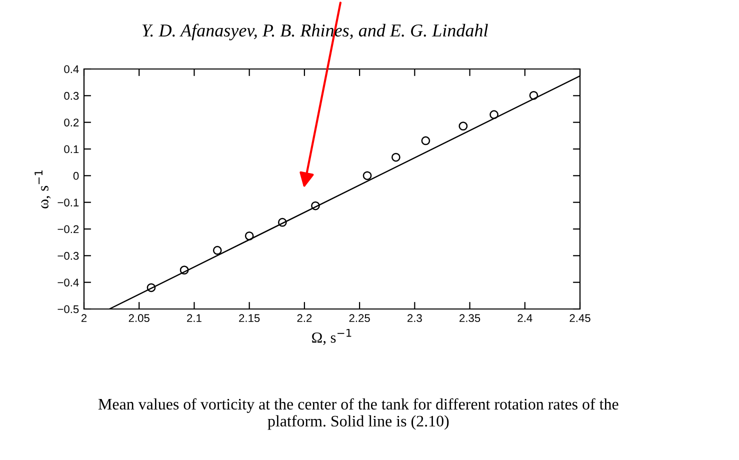 The width and height of the screenshot is (739, 460). Describe the element at coordinates (304, 318) in the screenshot. I see `x-tick-label: 2.2` at that location.